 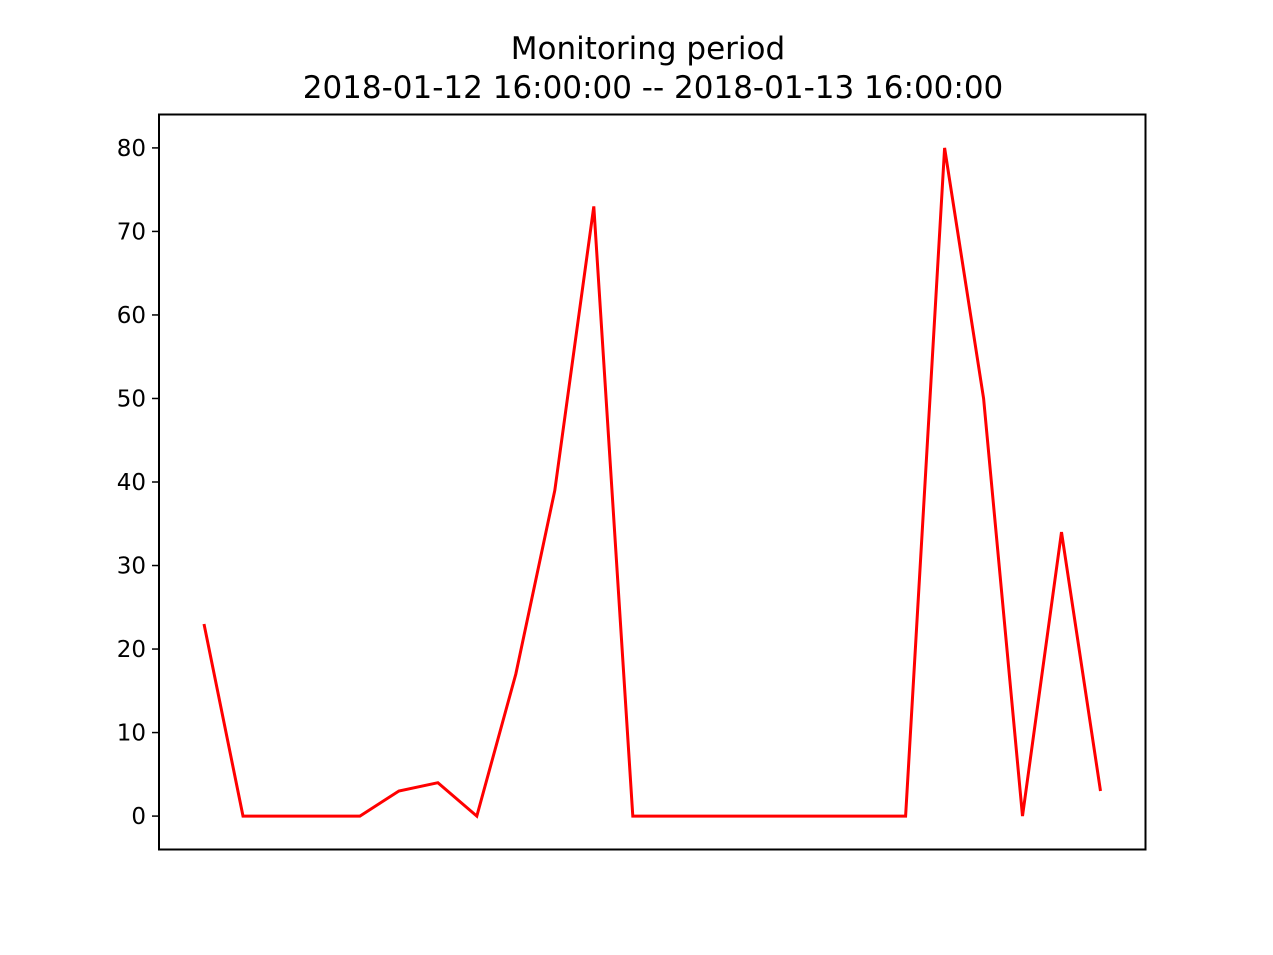 I want to click on y-tick-label: 60, so click(x=131, y=316).